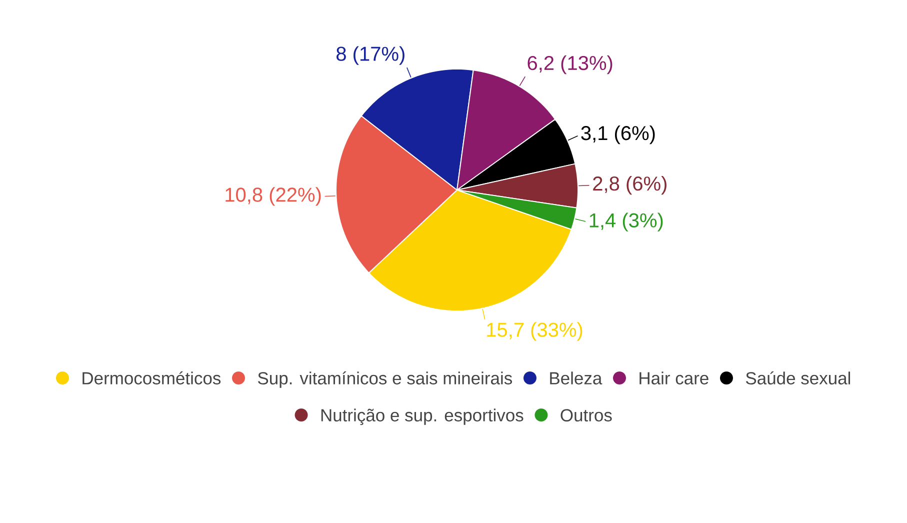  Describe the element at coordinates (422, 416) in the screenshot. I see `legend-label: Nutrição e sup. esportivos` at that location.